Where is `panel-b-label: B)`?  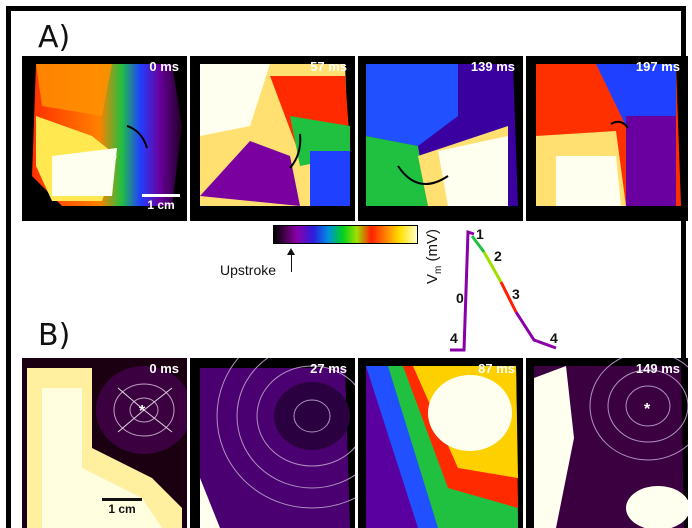
panel-b-label: B) is located at coordinates (54, 335).